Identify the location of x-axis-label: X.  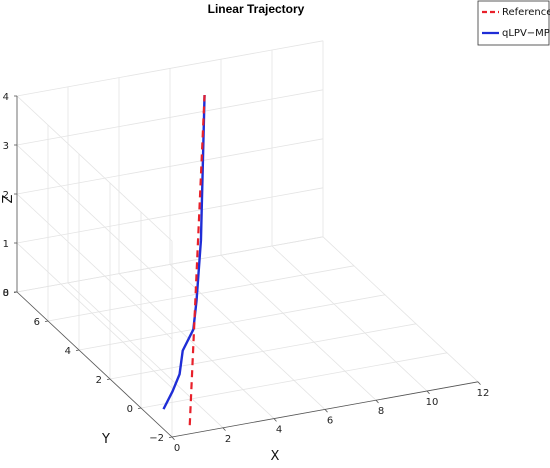
(275, 456).